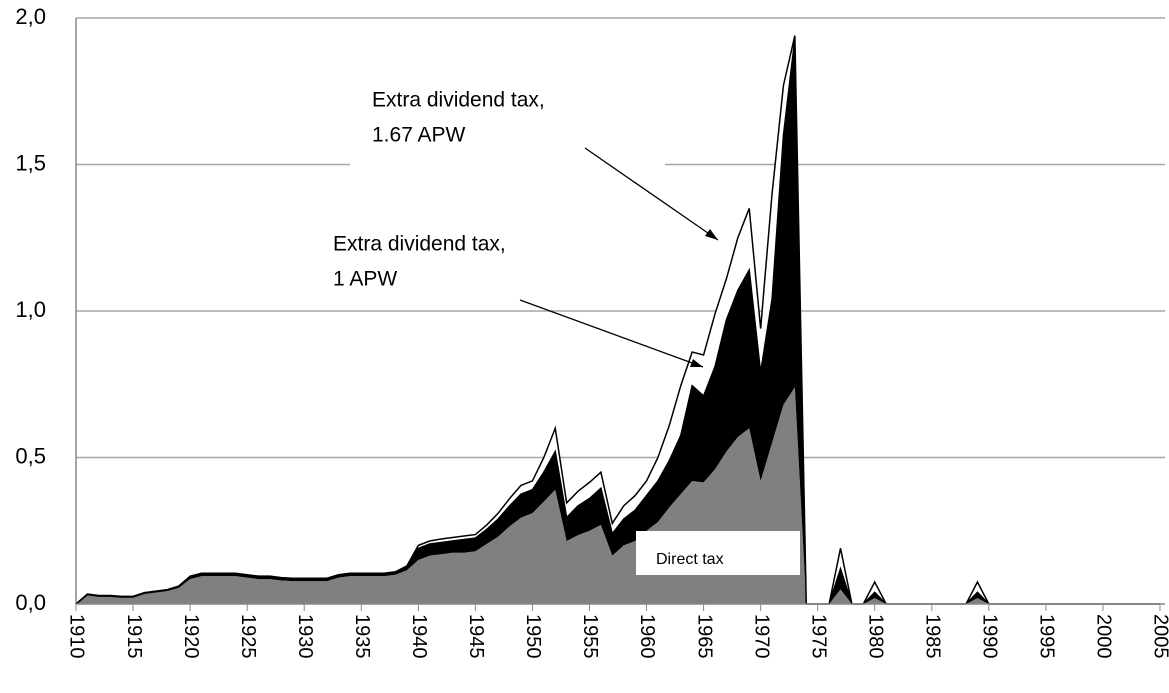  Describe the element at coordinates (875, 636) in the screenshot. I see `x-tick-label: 1980` at that location.